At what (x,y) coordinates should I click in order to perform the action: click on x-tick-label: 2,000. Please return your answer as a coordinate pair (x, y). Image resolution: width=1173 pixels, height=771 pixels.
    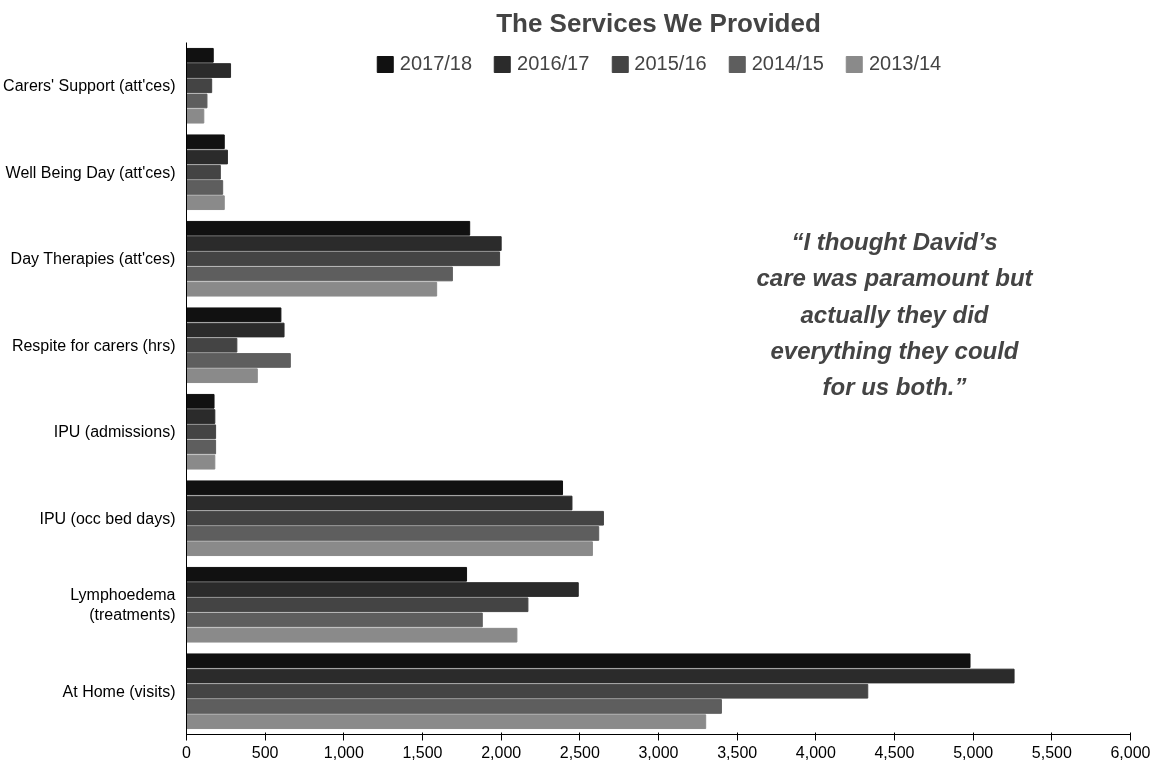
    Looking at the image, I should click on (501, 752).